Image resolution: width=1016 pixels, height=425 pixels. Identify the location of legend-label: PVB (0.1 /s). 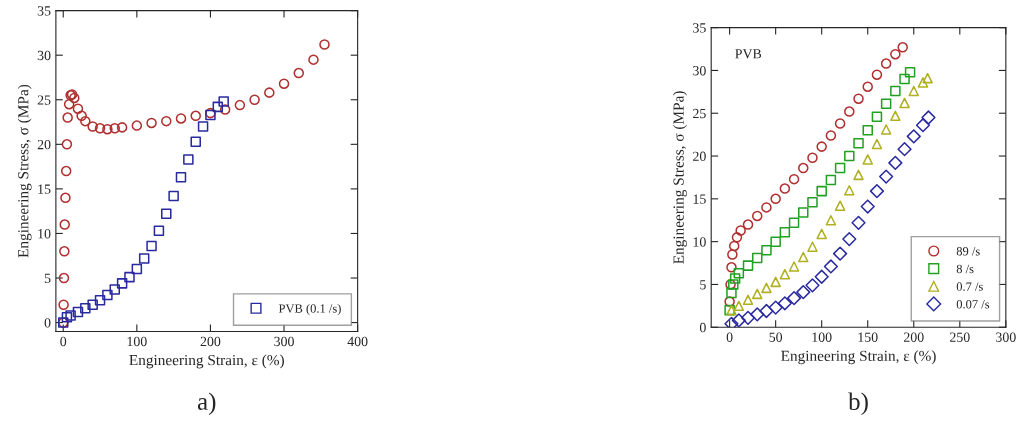
(309, 309).